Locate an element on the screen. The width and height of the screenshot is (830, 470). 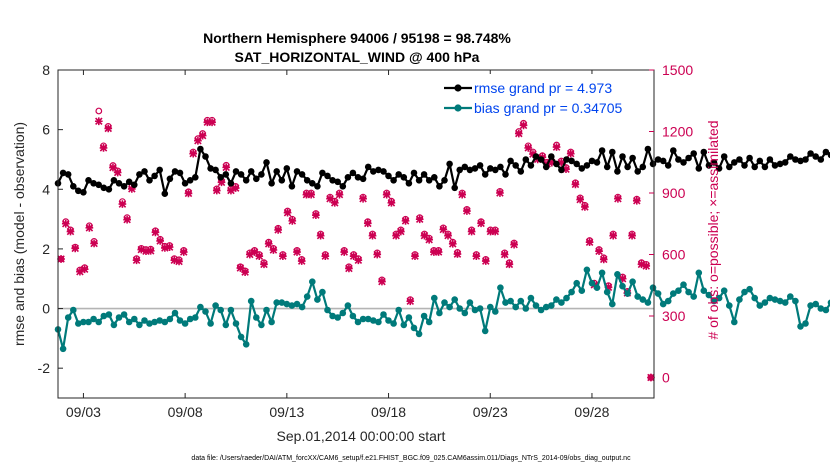
x-tick-label: 09/23 is located at coordinates (490, 412).